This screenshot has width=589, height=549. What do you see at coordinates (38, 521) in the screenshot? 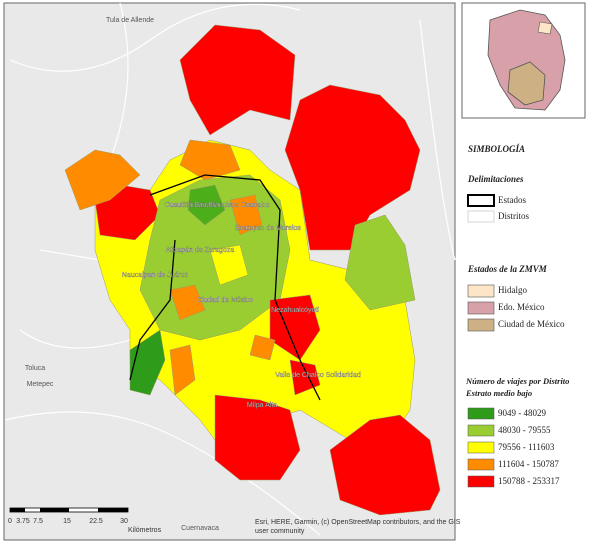
I see `scale-tick: 7.5` at bounding box center [38, 521].